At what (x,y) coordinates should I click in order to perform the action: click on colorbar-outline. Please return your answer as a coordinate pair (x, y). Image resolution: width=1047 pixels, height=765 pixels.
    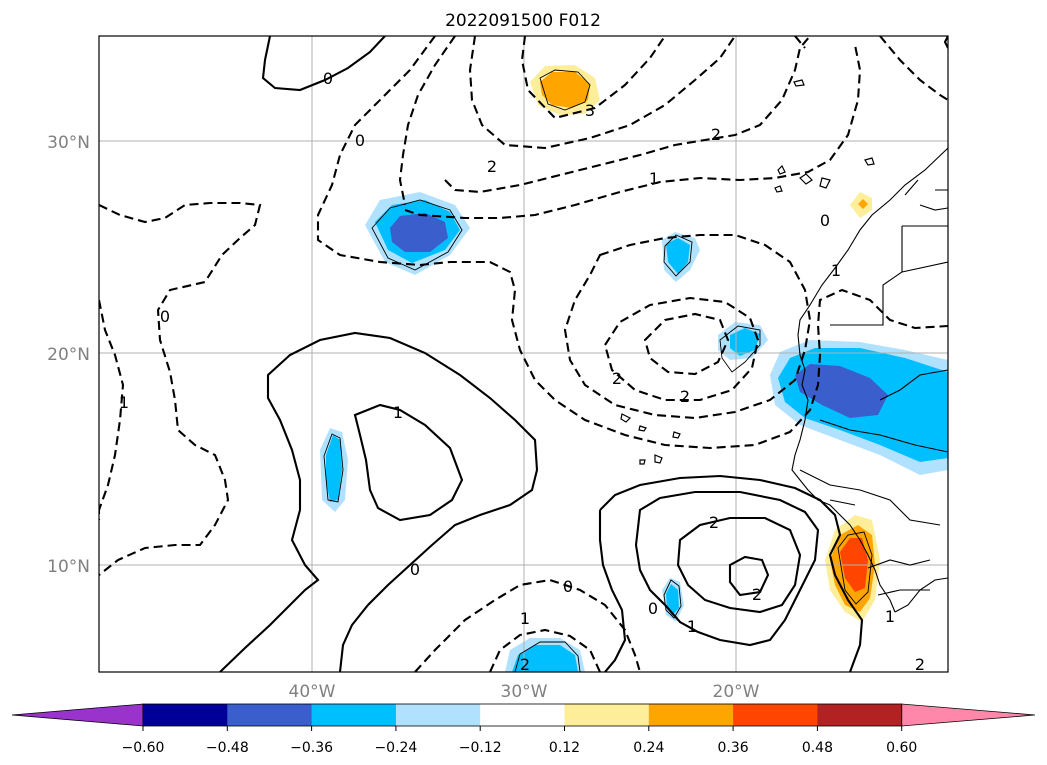
    Looking at the image, I should click on (522, 715).